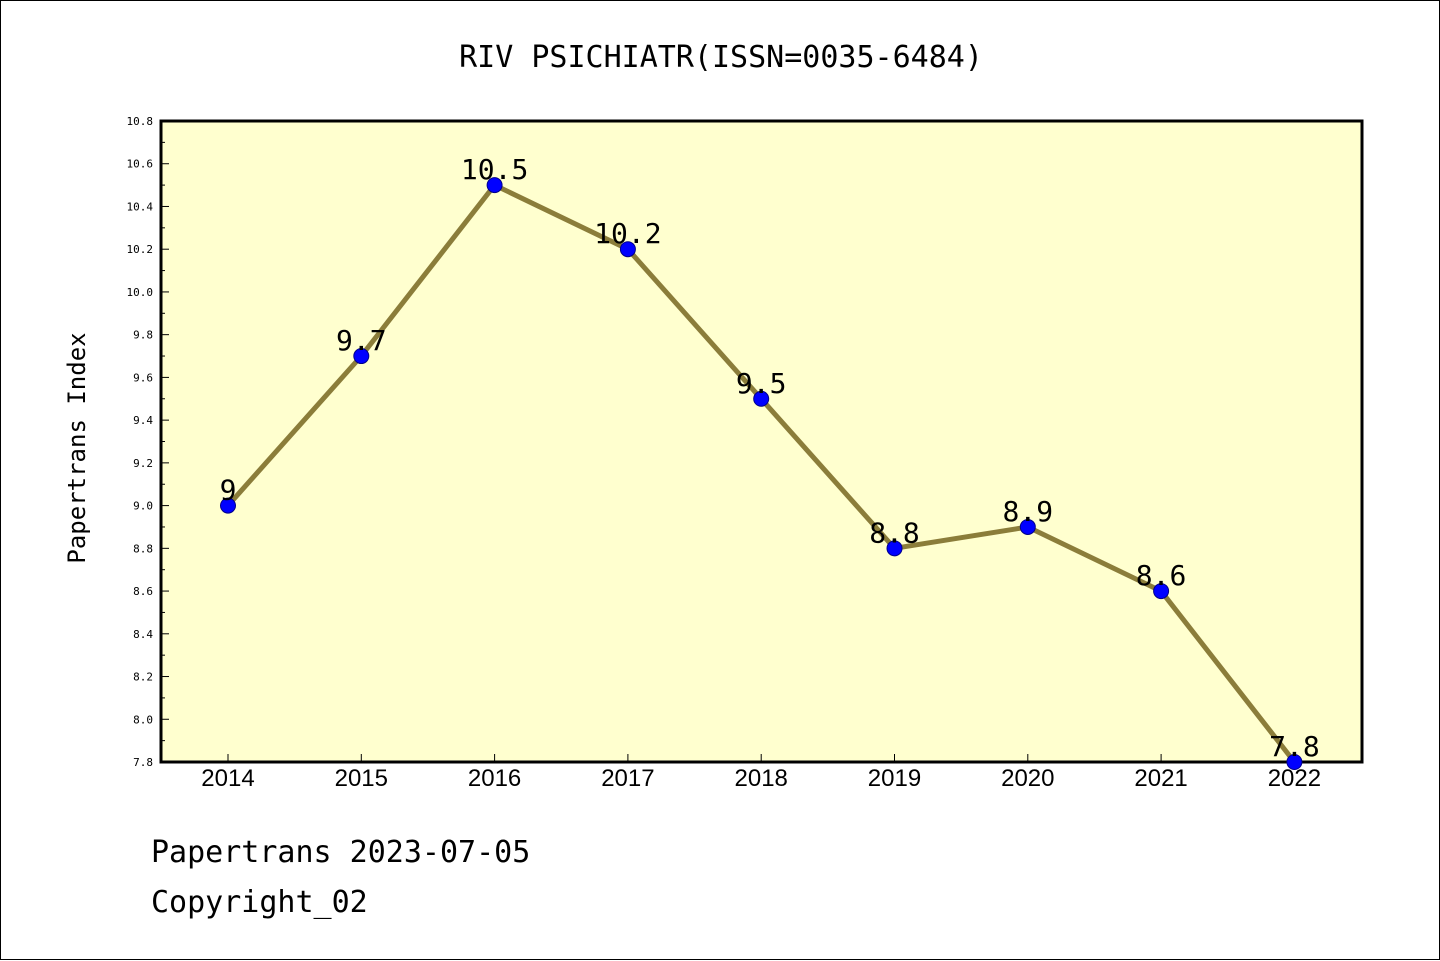  Describe the element at coordinates (1161, 575) in the screenshot. I see `data-label: 8.6` at that location.